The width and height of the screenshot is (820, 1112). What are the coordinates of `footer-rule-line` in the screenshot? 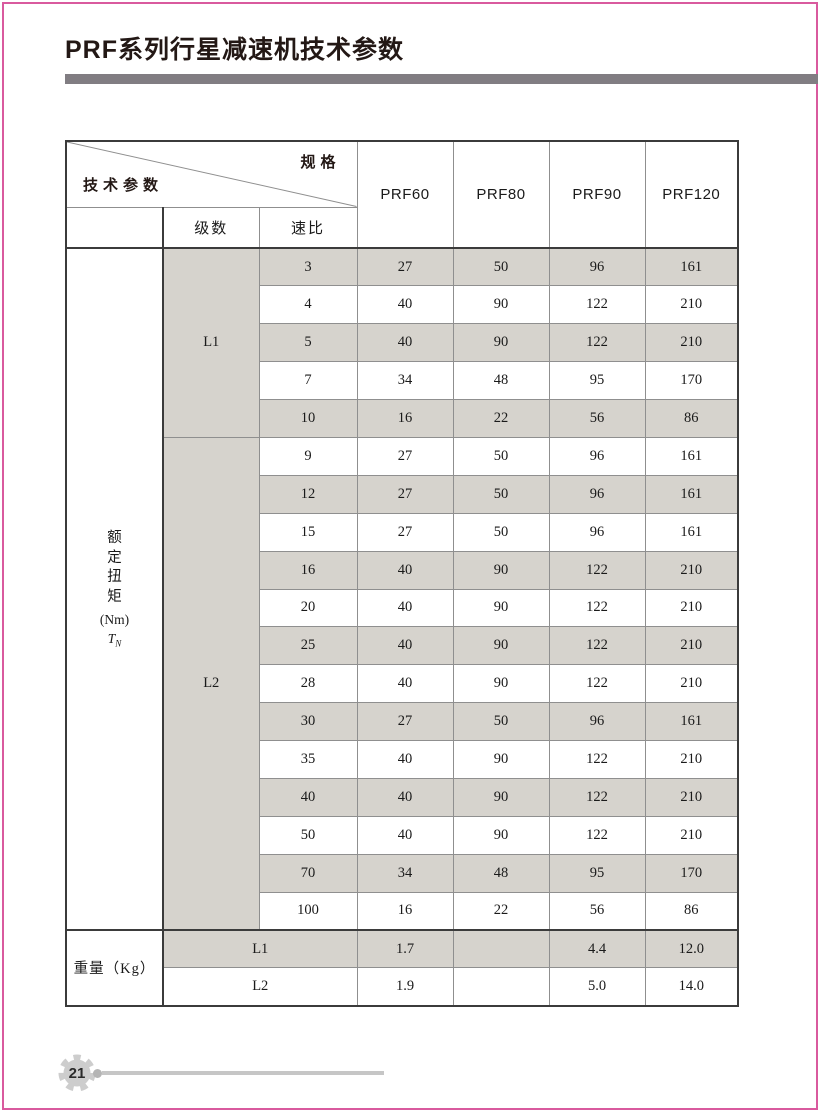 It's located at (243, 1073).